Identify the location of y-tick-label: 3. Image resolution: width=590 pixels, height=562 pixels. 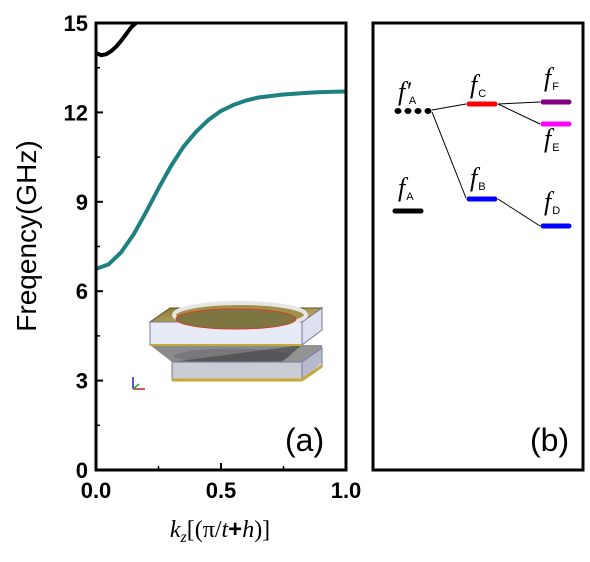
(82, 381).